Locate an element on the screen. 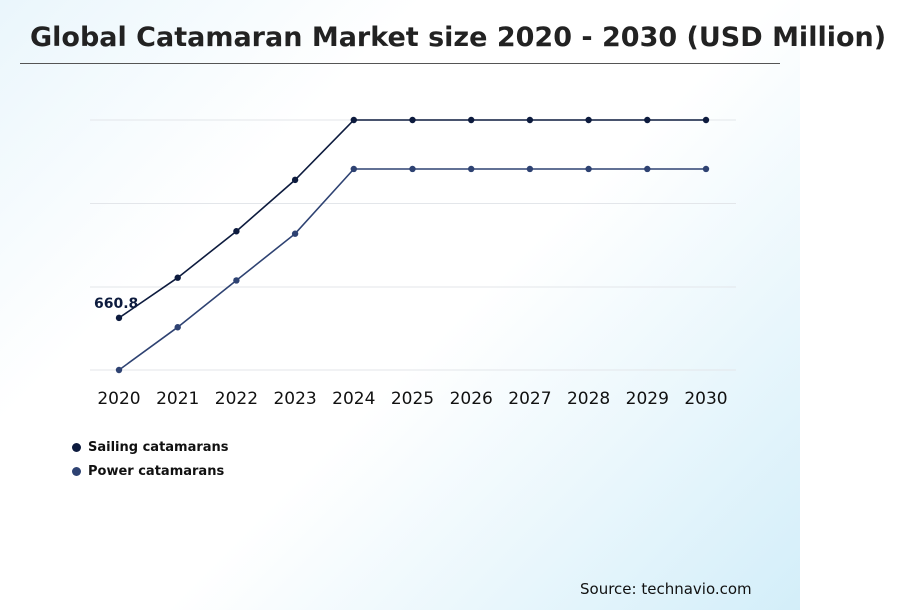 The height and width of the screenshot is (610, 918). x-tick-label: 2027 is located at coordinates (529, 399).